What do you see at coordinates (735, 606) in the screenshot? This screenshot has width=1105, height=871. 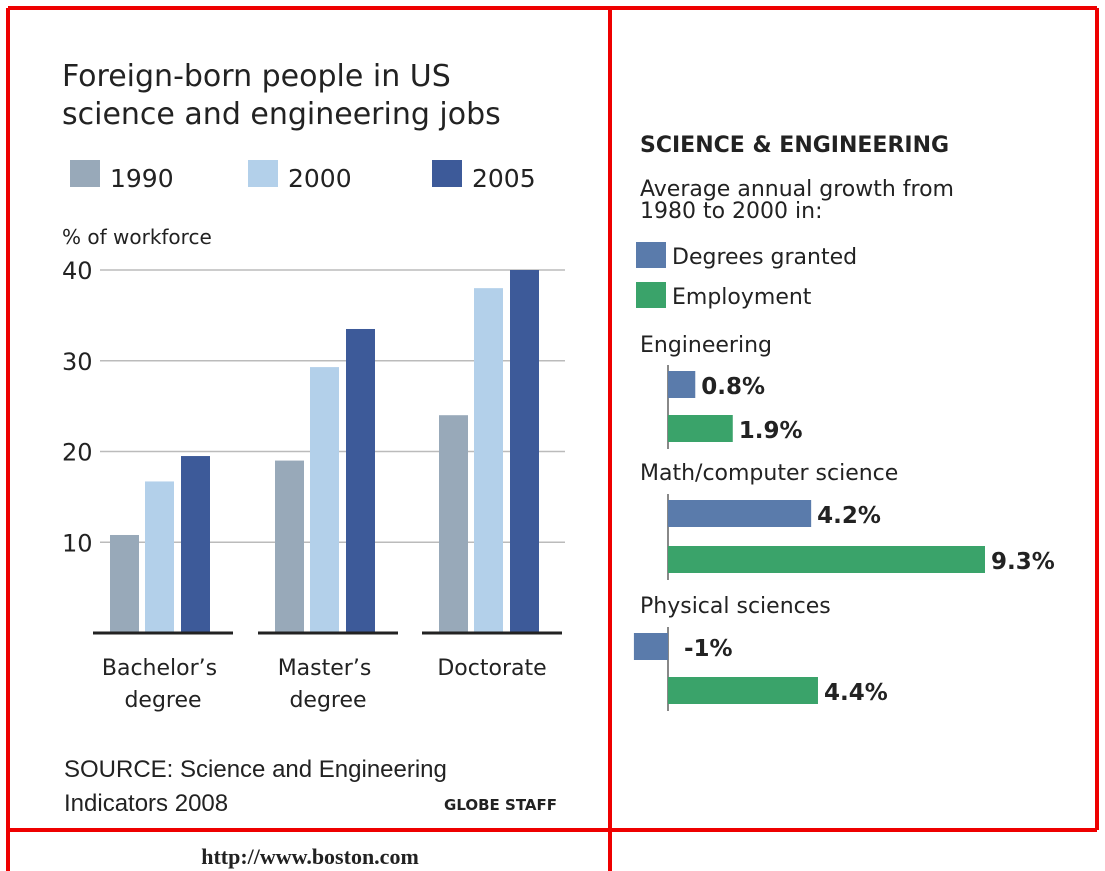 I see `category-label: Physical sciences` at bounding box center [735, 606].